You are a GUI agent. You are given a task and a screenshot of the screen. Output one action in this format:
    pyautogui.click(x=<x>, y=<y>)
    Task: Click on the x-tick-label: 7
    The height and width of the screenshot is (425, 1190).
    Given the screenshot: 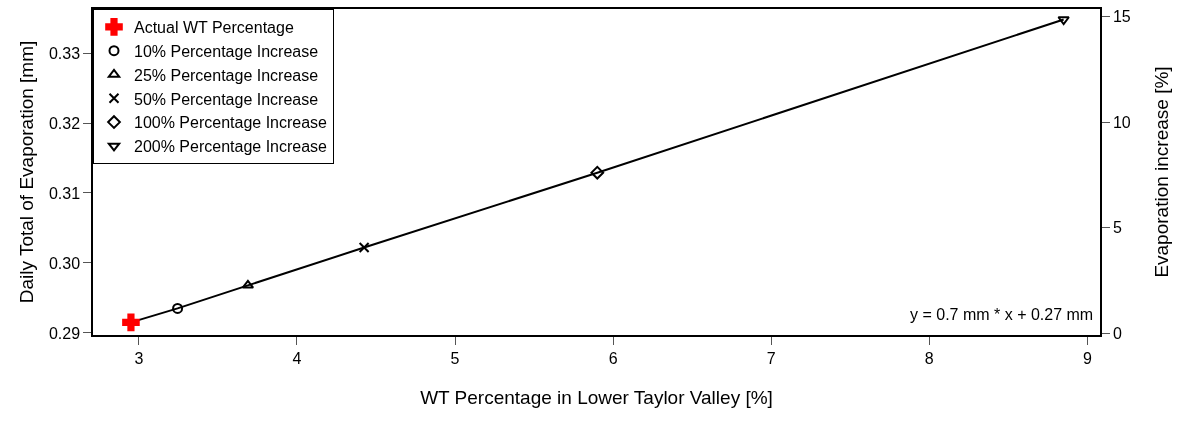 What is the action you would take?
    pyautogui.click(x=771, y=358)
    